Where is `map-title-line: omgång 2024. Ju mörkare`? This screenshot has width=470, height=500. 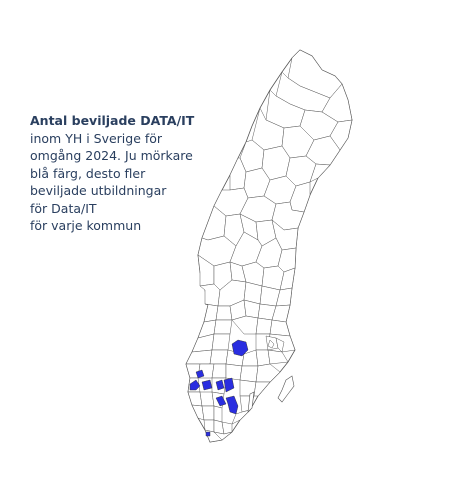 map-title-line: omgång 2024. Ju mörkare is located at coordinates (111, 155).